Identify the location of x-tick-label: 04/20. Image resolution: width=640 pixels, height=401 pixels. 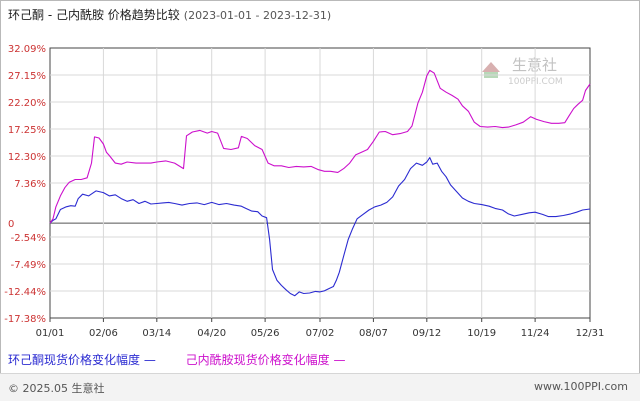
(211, 333).